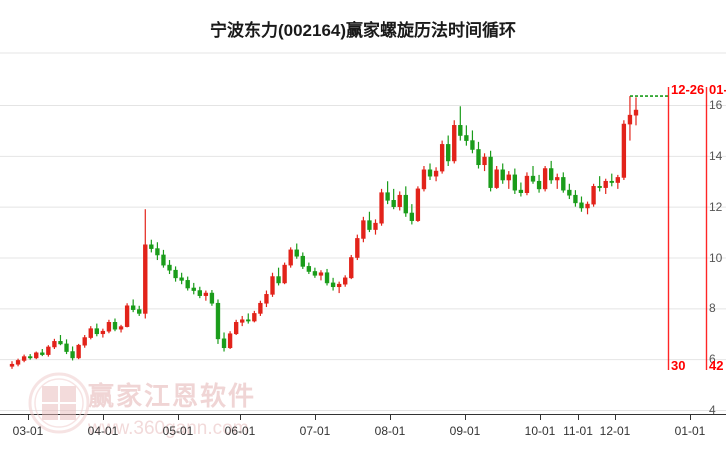  What do you see at coordinates (678, 365) in the screenshot?
I see `cycle-marker-label: 30` at bounding box center [678, 365].